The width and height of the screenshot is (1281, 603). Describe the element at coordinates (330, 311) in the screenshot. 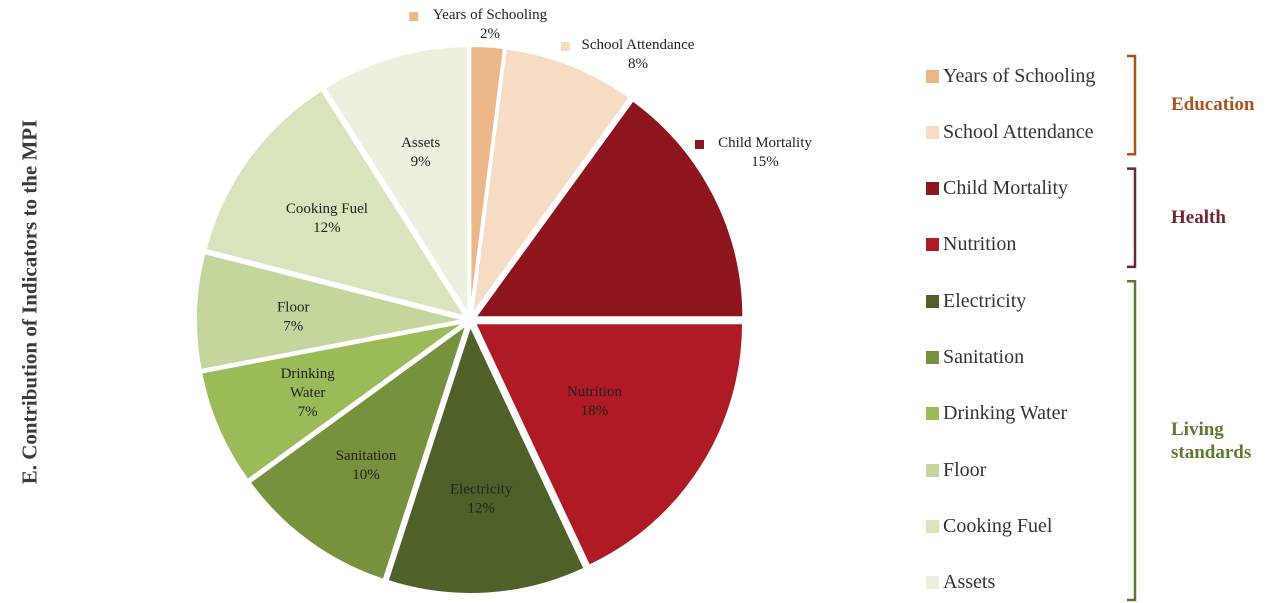

I see `pie-slice-floor` at that location.